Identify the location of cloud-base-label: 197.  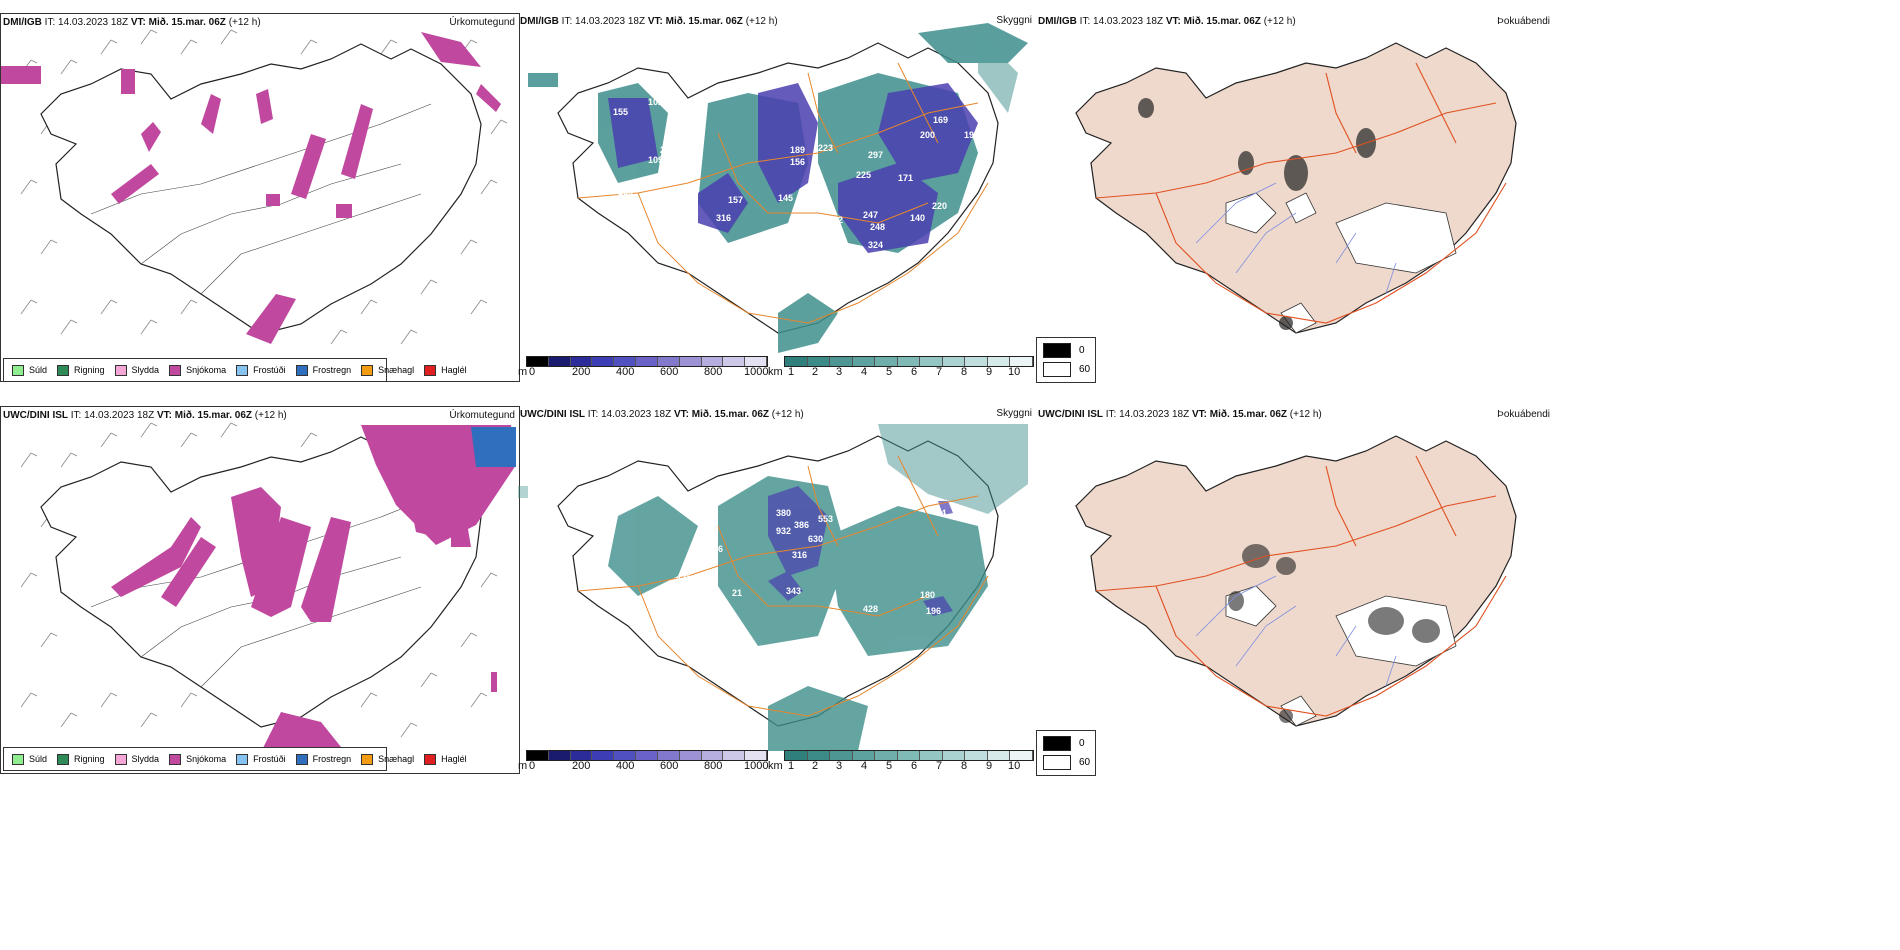
(971, 135).